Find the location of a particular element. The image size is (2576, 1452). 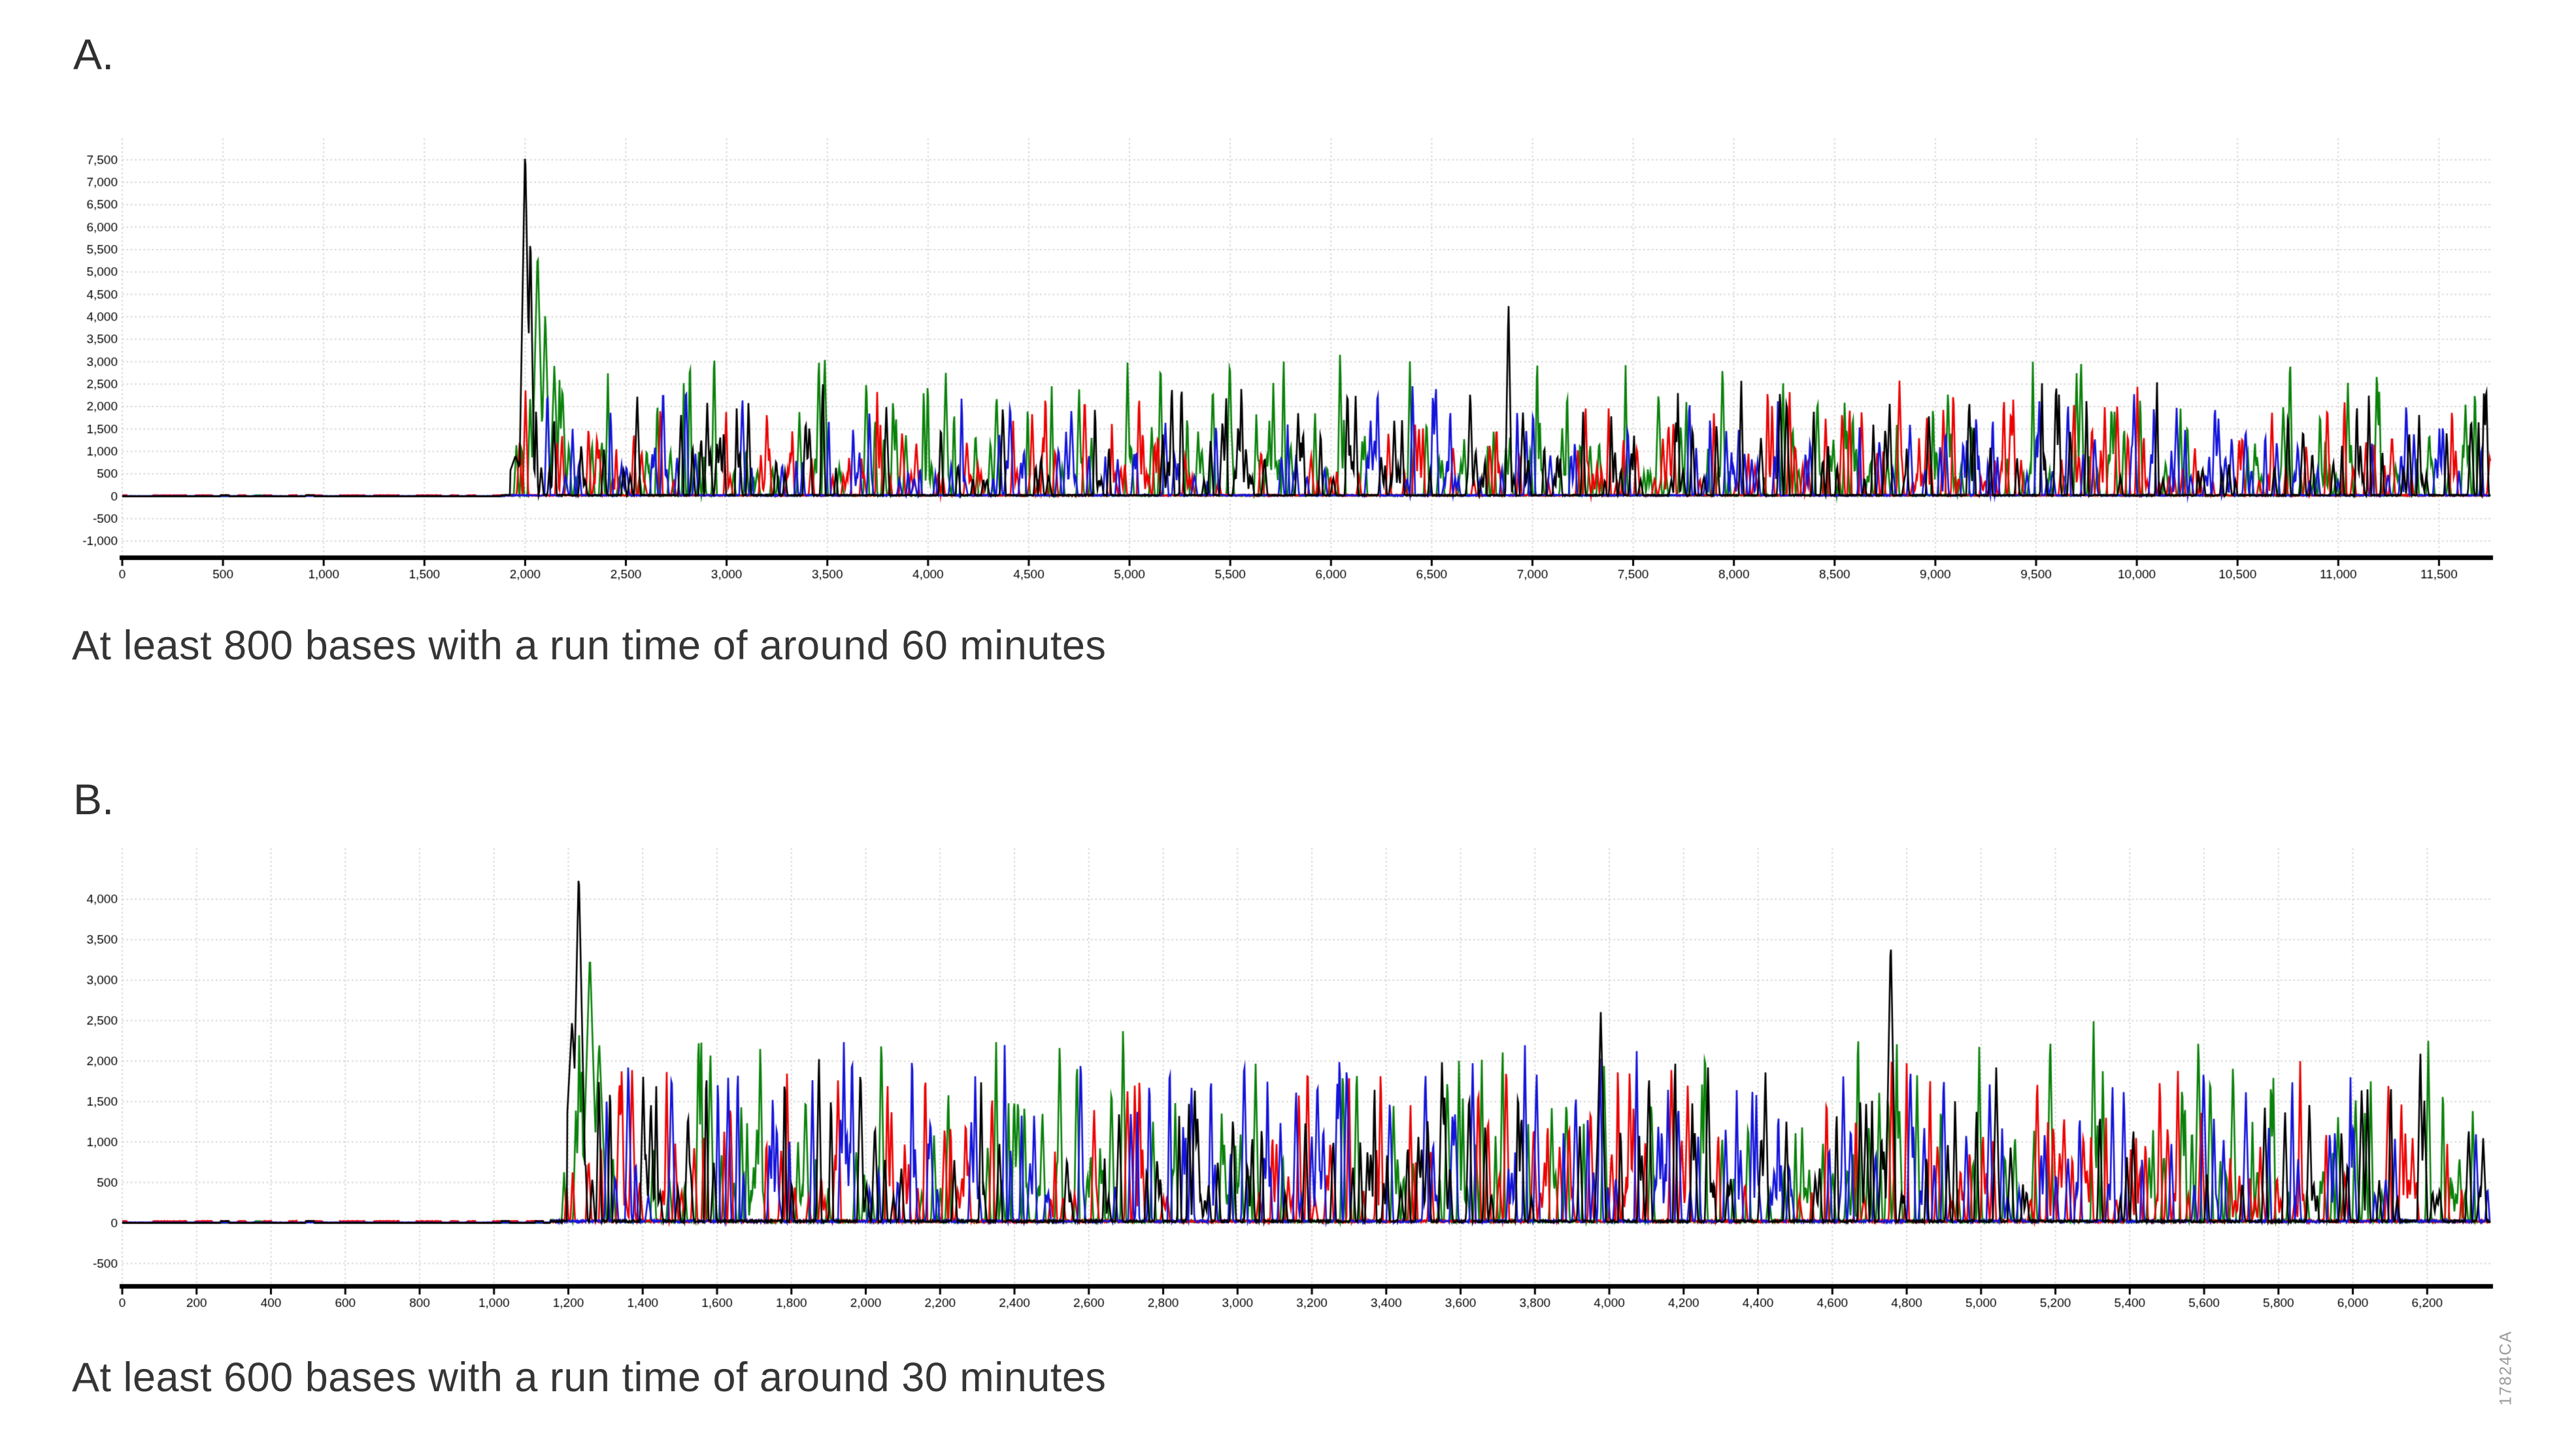

figure-code: 17824CA is located at coordinates (2506, 1368).